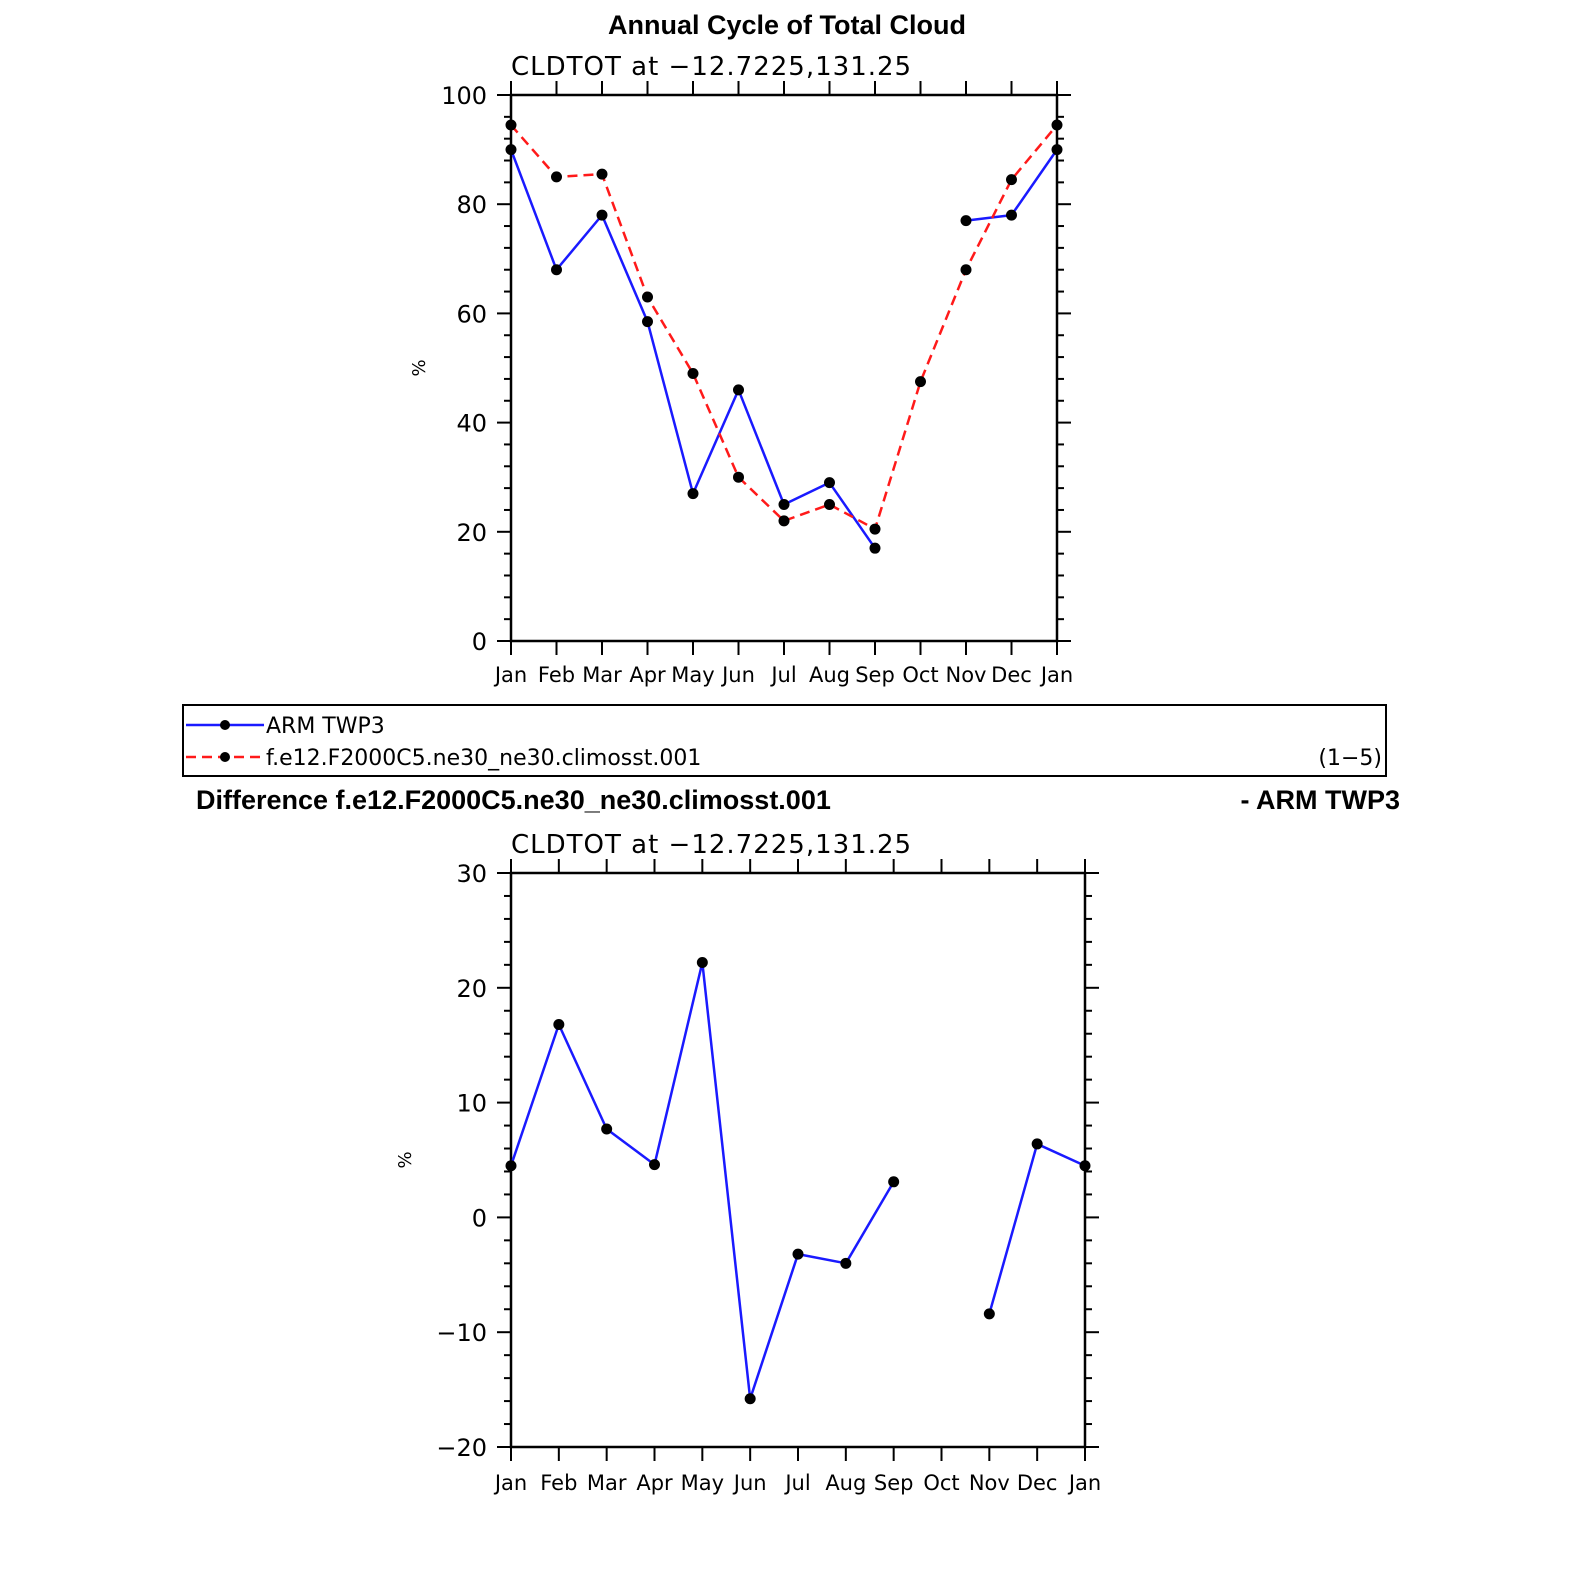 The height and width of the screenshot is (1575, 1575). I want to click on legend-box, so click(784, 740).